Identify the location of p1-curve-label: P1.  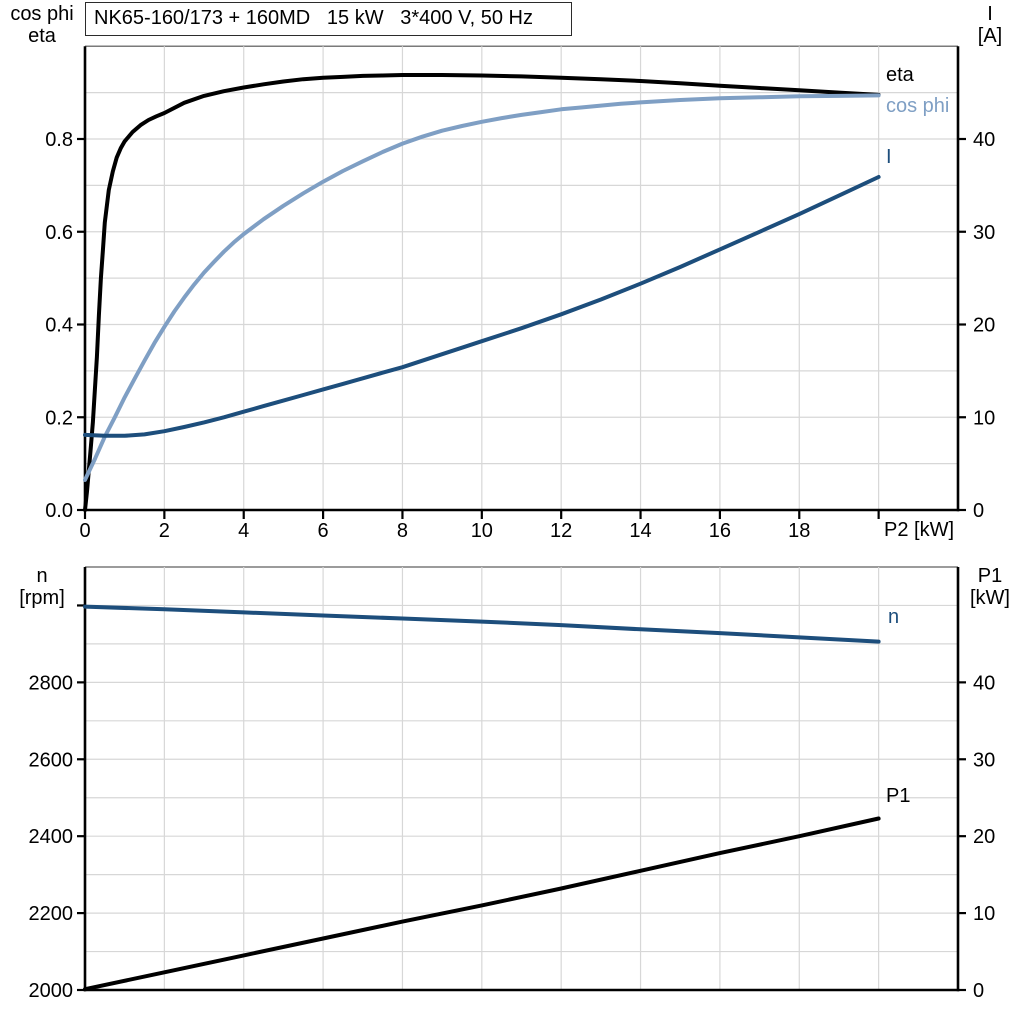
(898, 796).